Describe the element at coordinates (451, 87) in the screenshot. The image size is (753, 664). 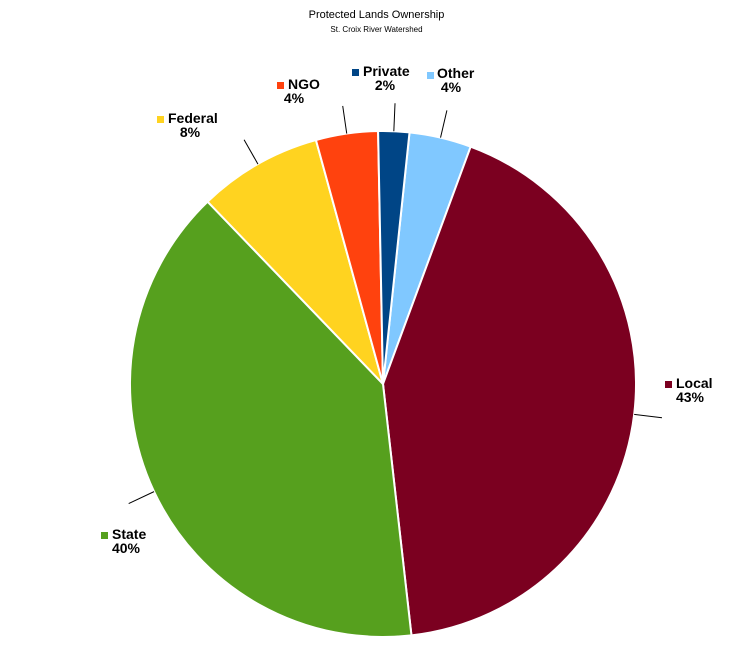
I see `slice-percent-other: 4%` at that location.